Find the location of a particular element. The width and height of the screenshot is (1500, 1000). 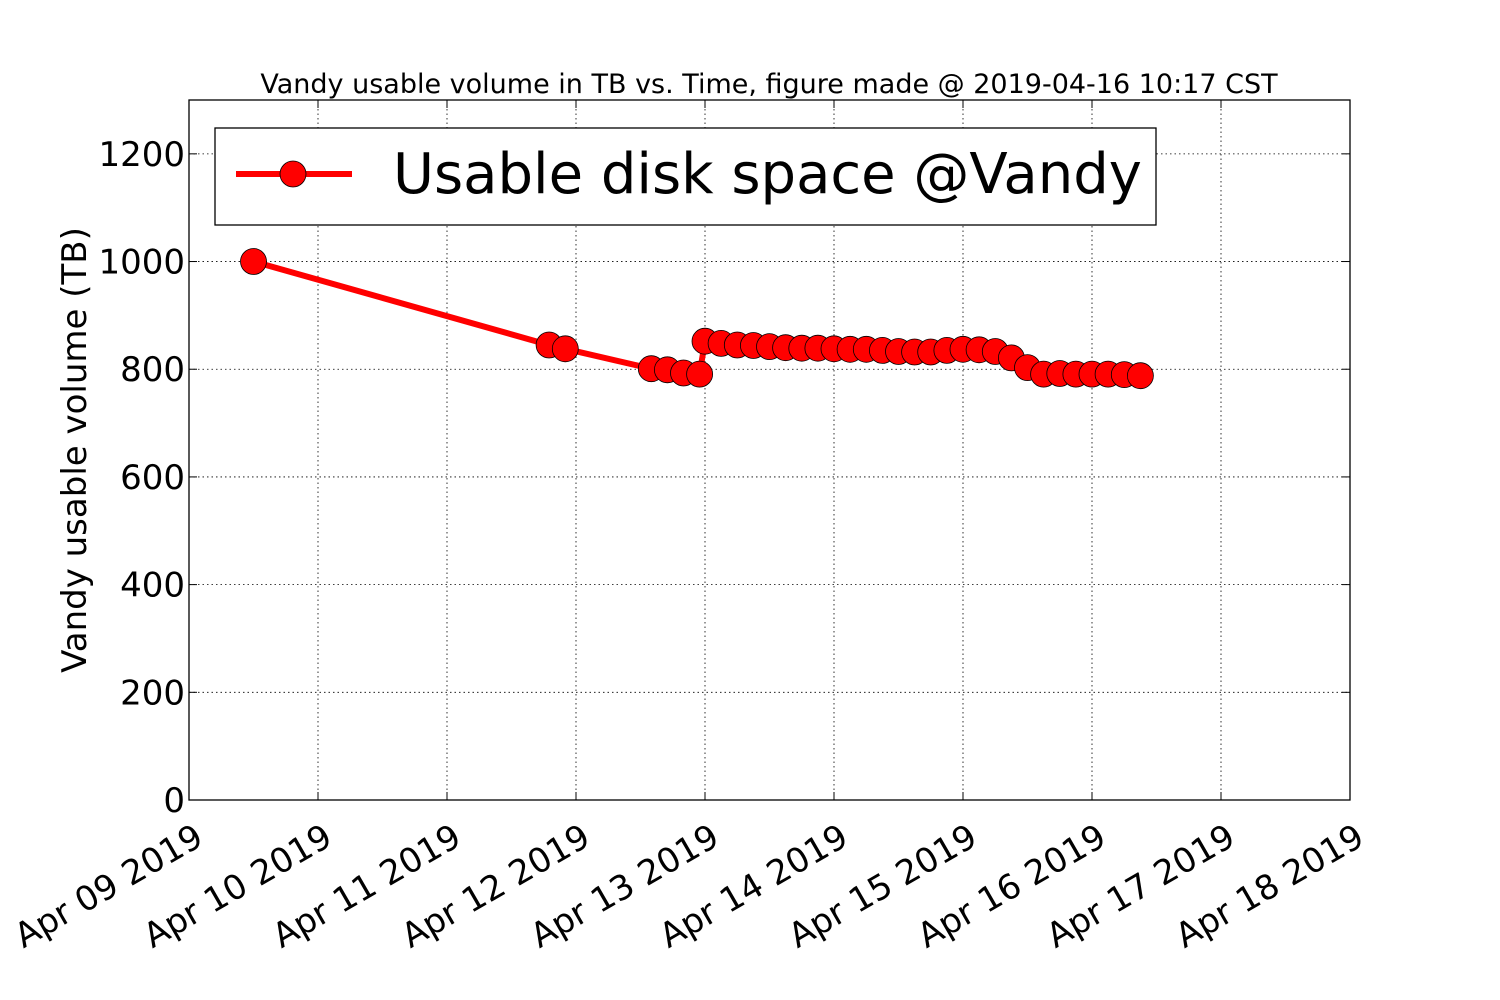

legend: Usable disk space @Vandy is located at coordinates (685, 176).